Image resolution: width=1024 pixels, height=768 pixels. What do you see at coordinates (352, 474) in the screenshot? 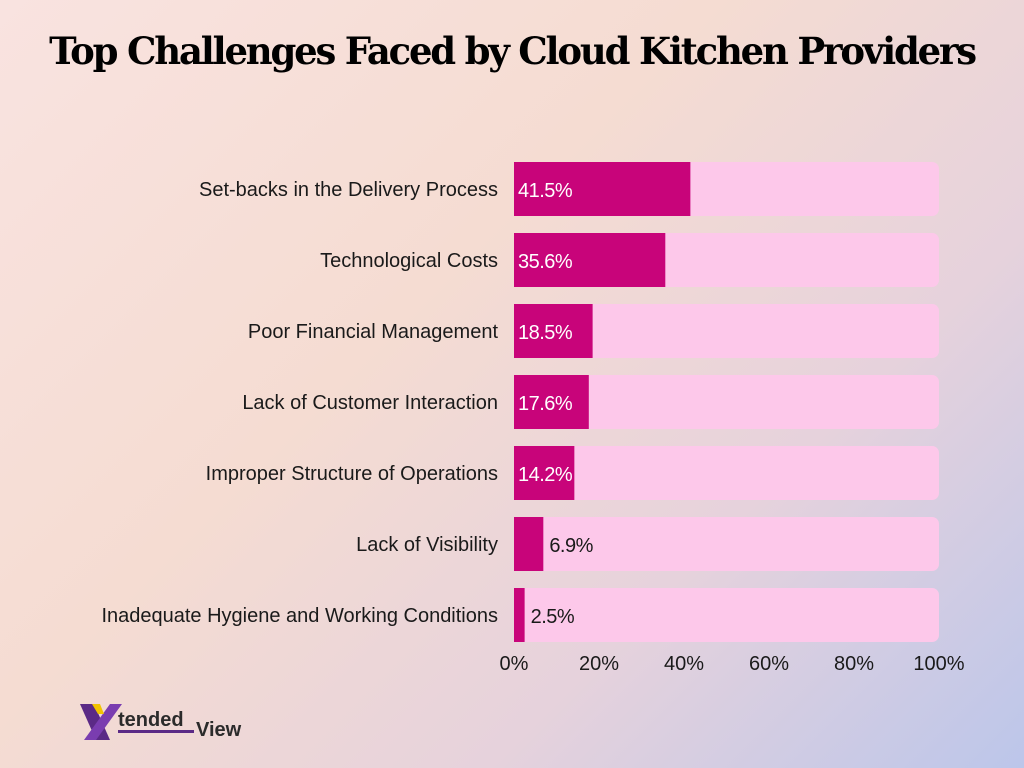
I see `category-label: Improper Structure of Operations` at bounding box center [352, 474].